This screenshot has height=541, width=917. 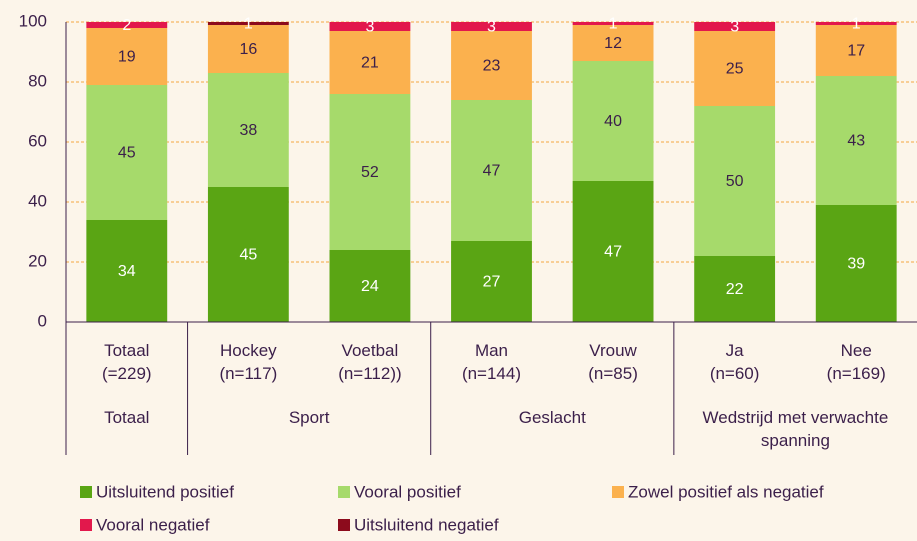 I want to click on value-label: 16, so click(x=248, y=49).